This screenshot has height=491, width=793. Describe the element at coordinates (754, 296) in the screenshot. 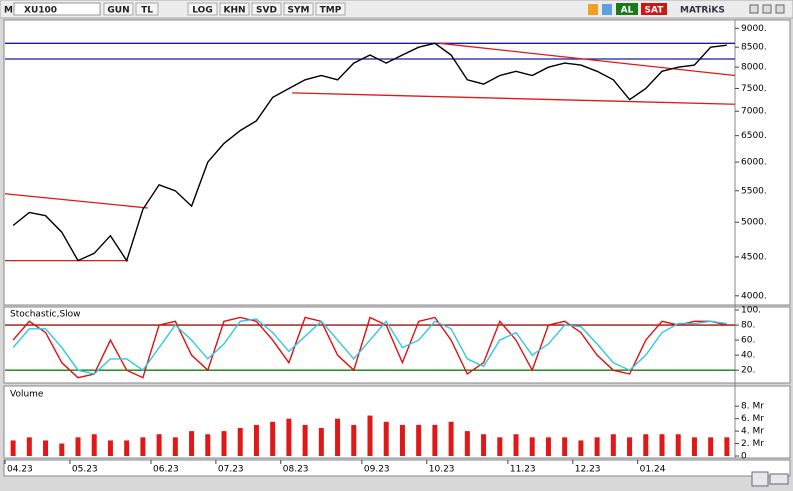

I see `y-tick-label: 4000.` at that location.